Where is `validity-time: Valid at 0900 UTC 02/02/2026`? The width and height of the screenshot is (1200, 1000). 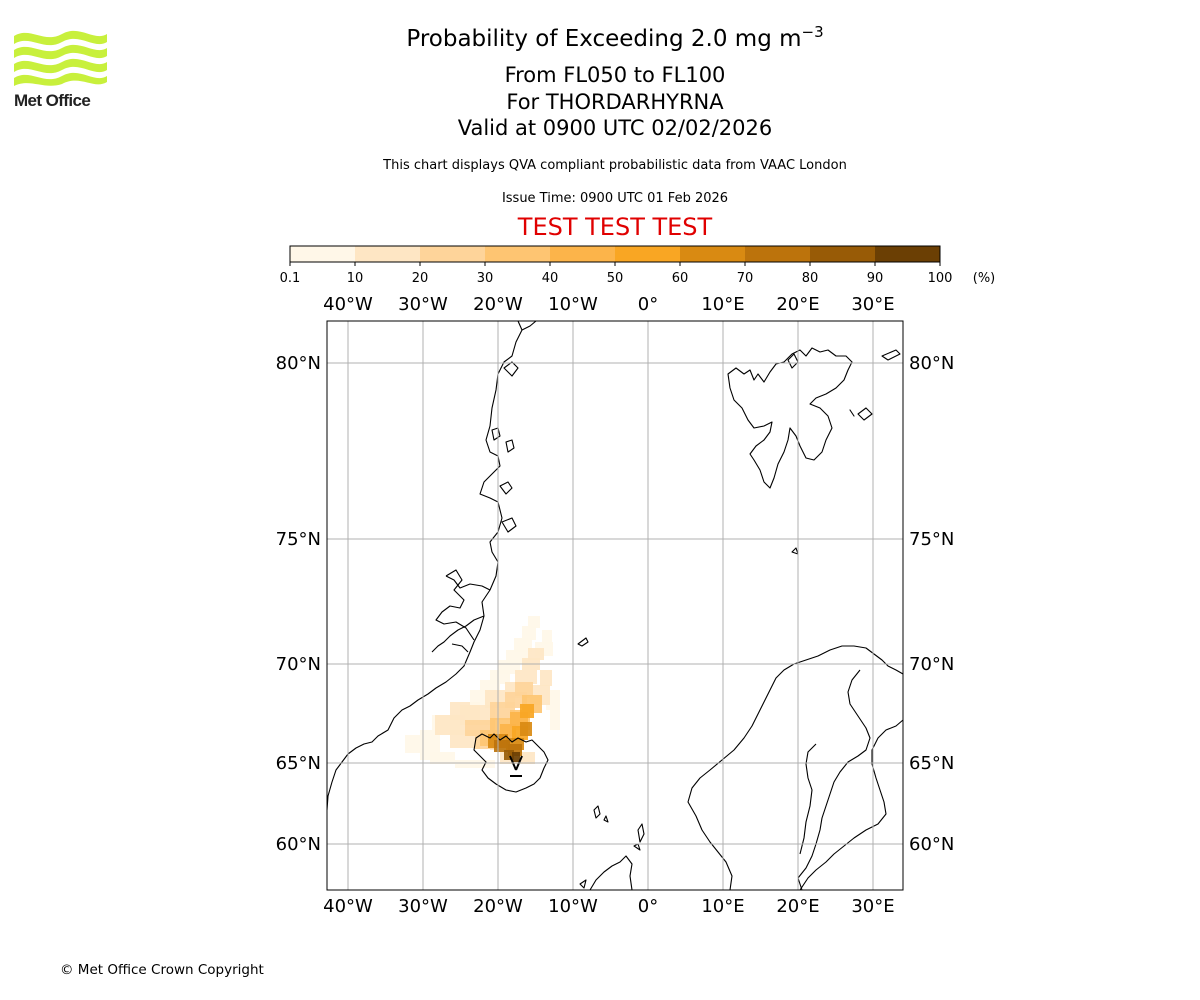
validity-time: Valid at 0900 UTC 02/02/2026 is located at coordinates (615, 128).